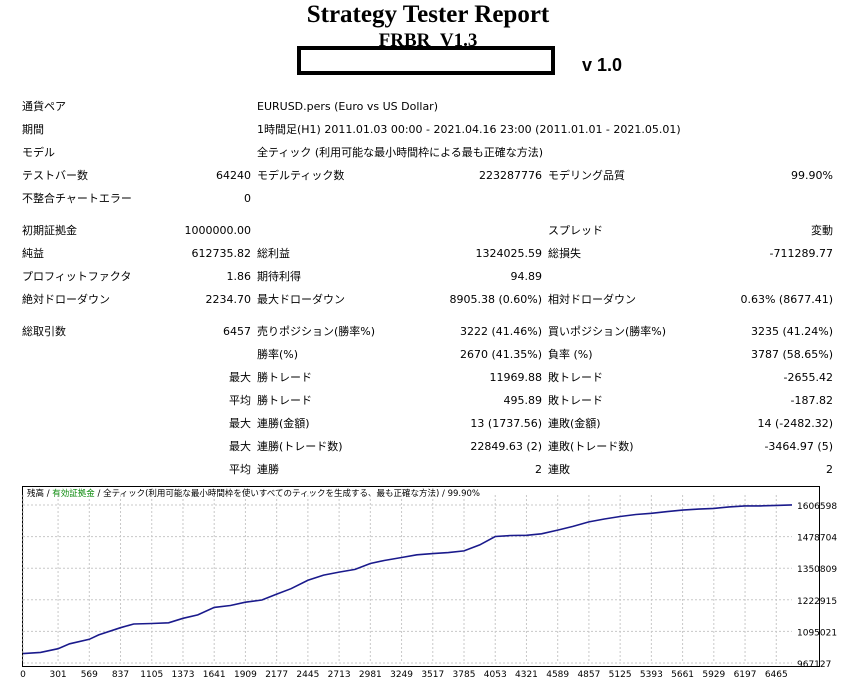 This screenshot has height=684, width=860. Describe the element at coordinates (500, 331) in the screenshot. I see `short-positions-value: 3222 (41.46%)` at that location.